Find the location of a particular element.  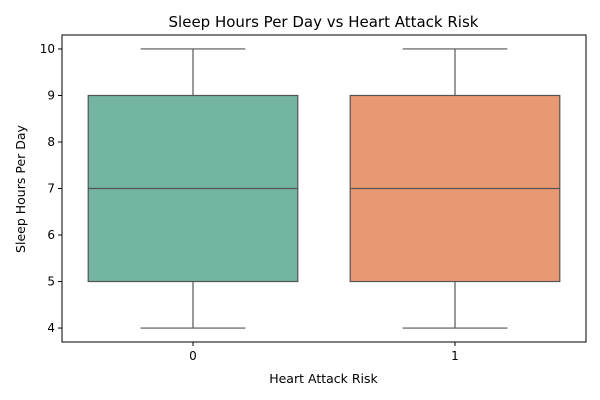

y-axis-label: Sleep Hours Per Day is located at coordinates (20, 188).